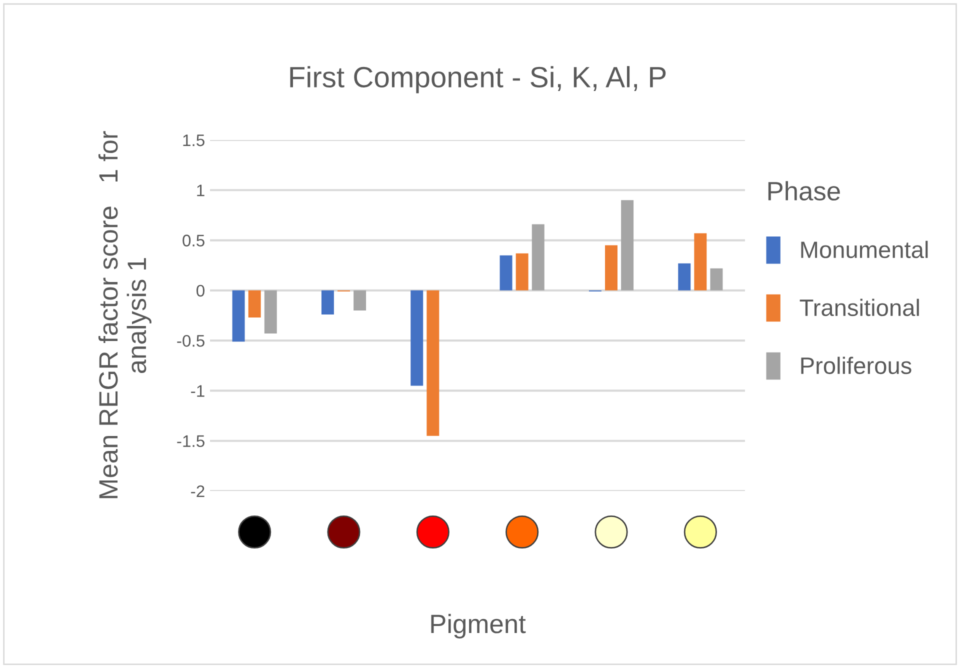 This screenshot has width=962, height=667. Describe the element at coordinates (190, 340) in the screenshot. I see `y-tick-label: -0.5` at that location.